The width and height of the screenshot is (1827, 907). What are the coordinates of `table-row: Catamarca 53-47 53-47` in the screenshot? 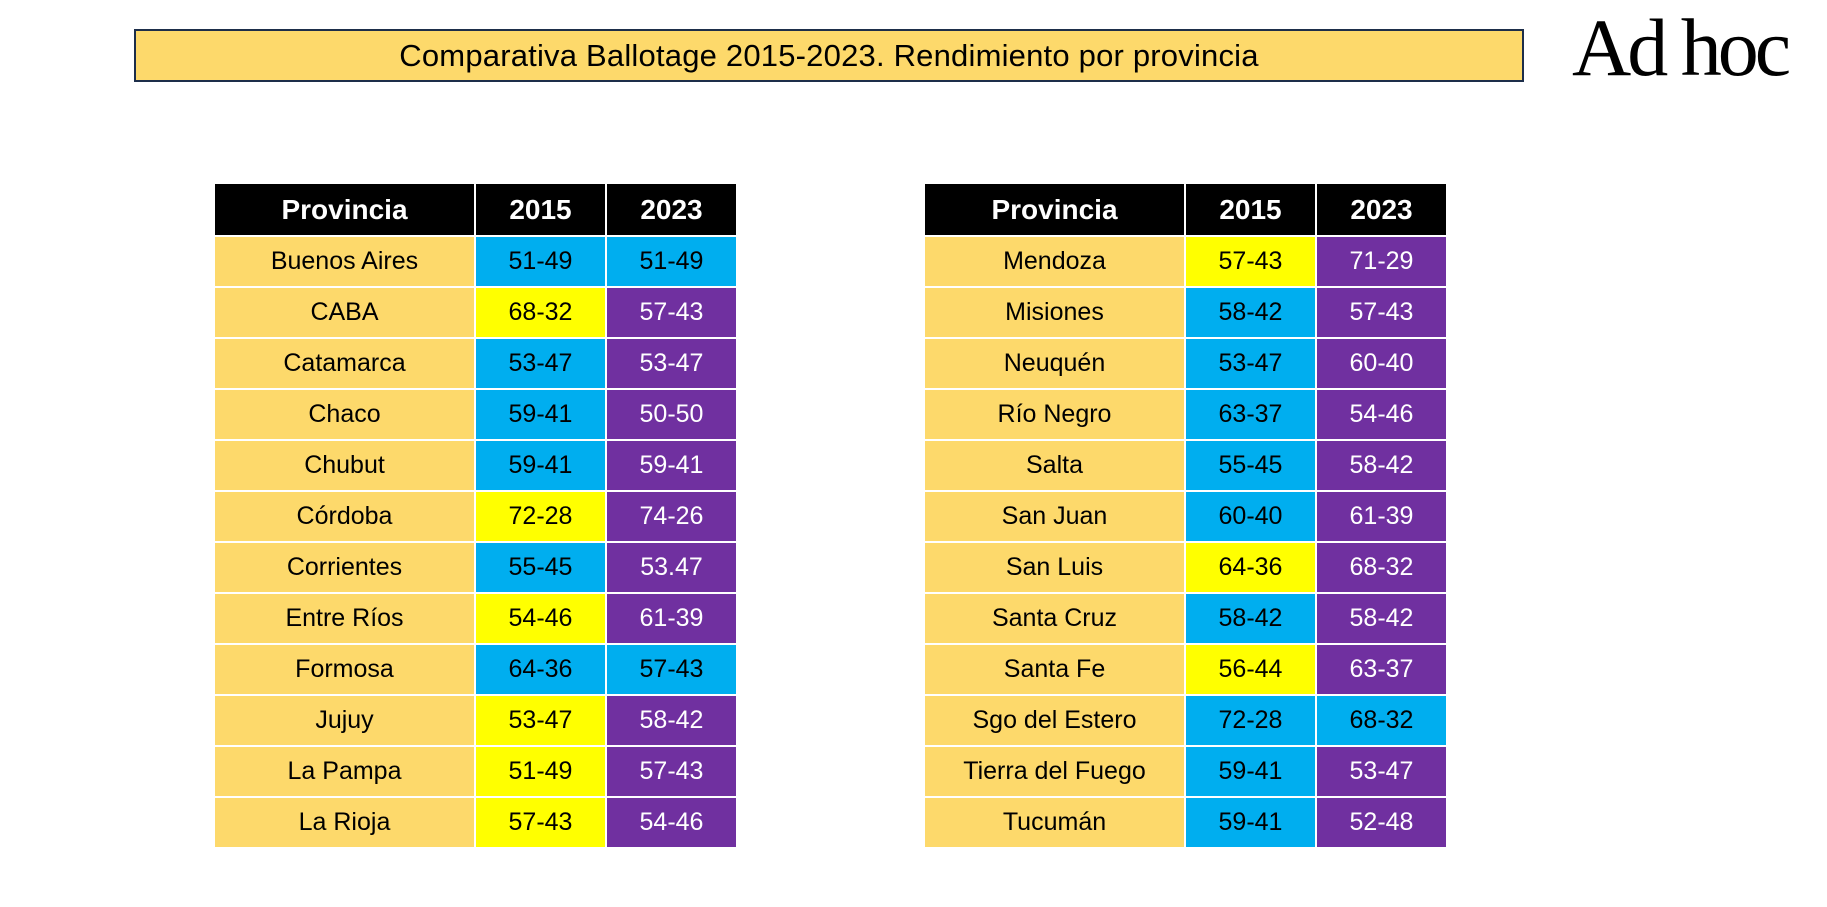 It's located at (475, 363).